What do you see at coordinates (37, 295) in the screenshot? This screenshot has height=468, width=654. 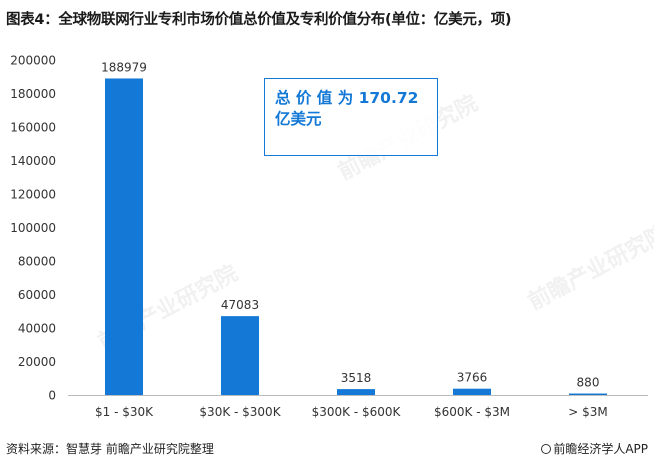 I see `y-tick-label: 60000` at bounding box center [37, 295].